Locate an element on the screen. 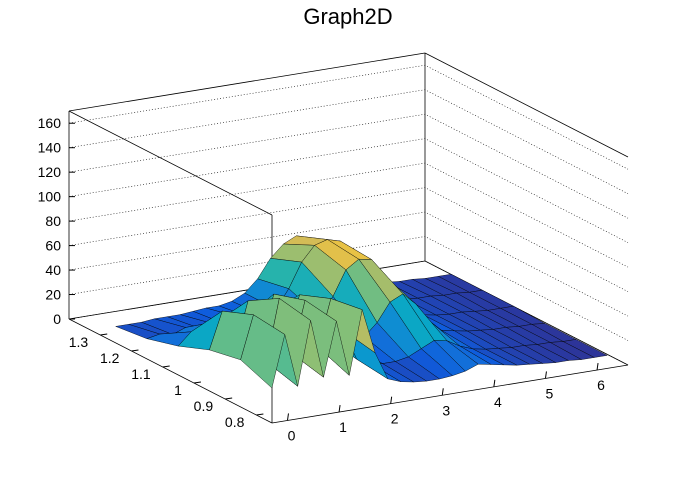  z-tick-label: 100 is located at coordinates (50, 197).